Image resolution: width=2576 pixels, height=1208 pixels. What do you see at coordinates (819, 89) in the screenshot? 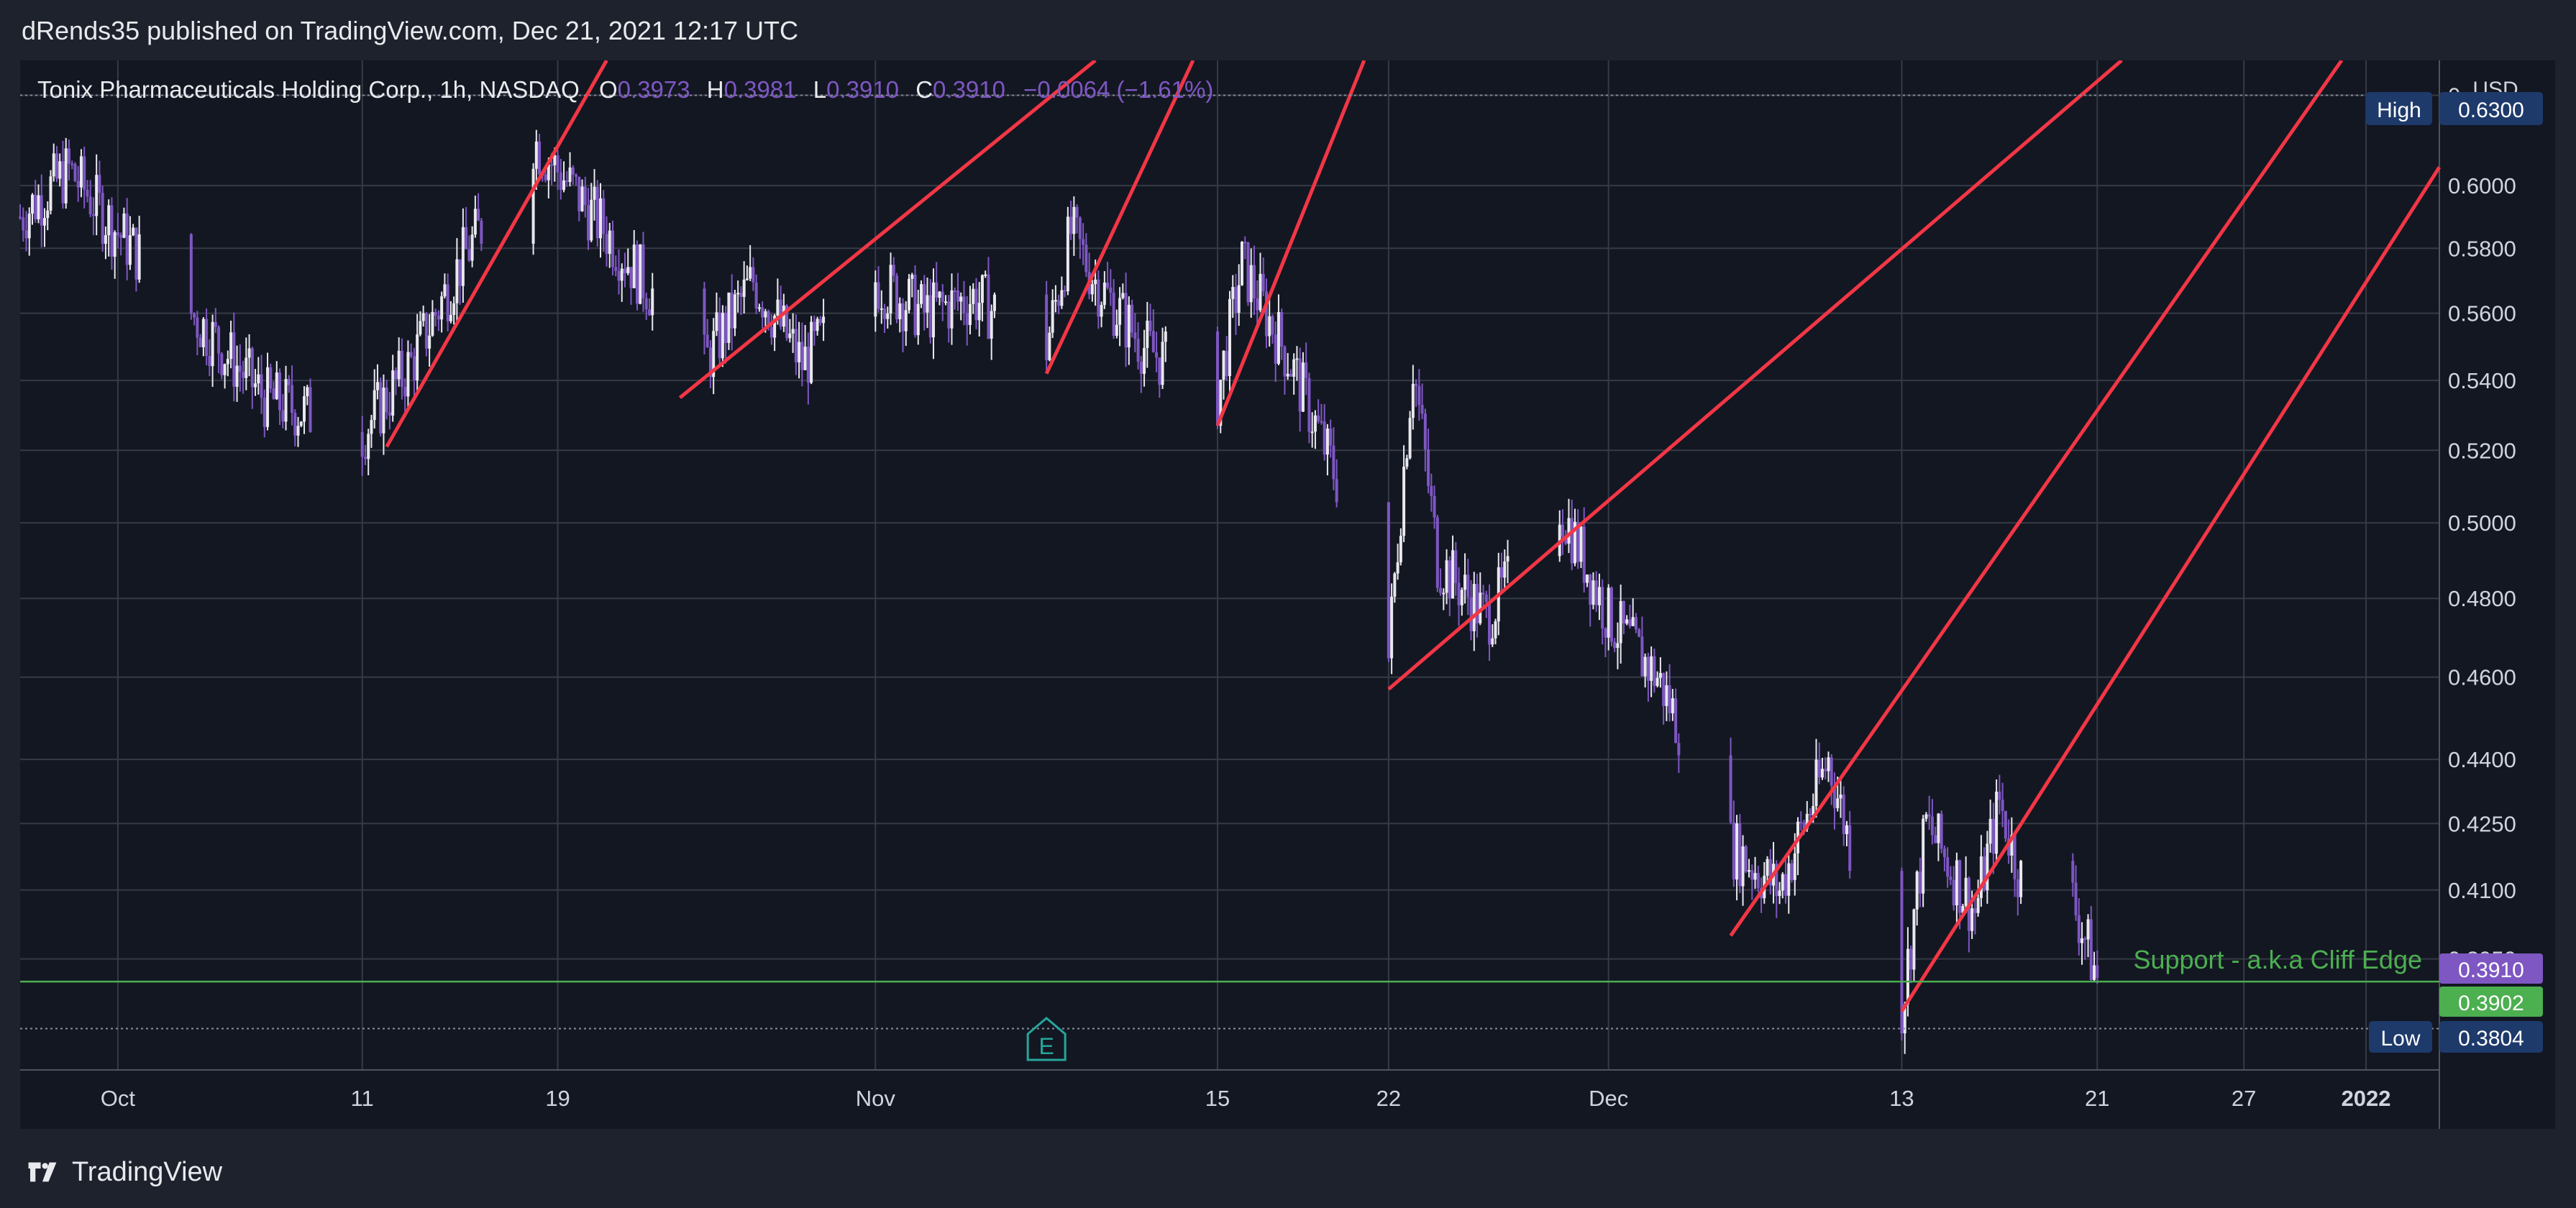
I see `legend-low-label: L` at bounding box center [819, 89].